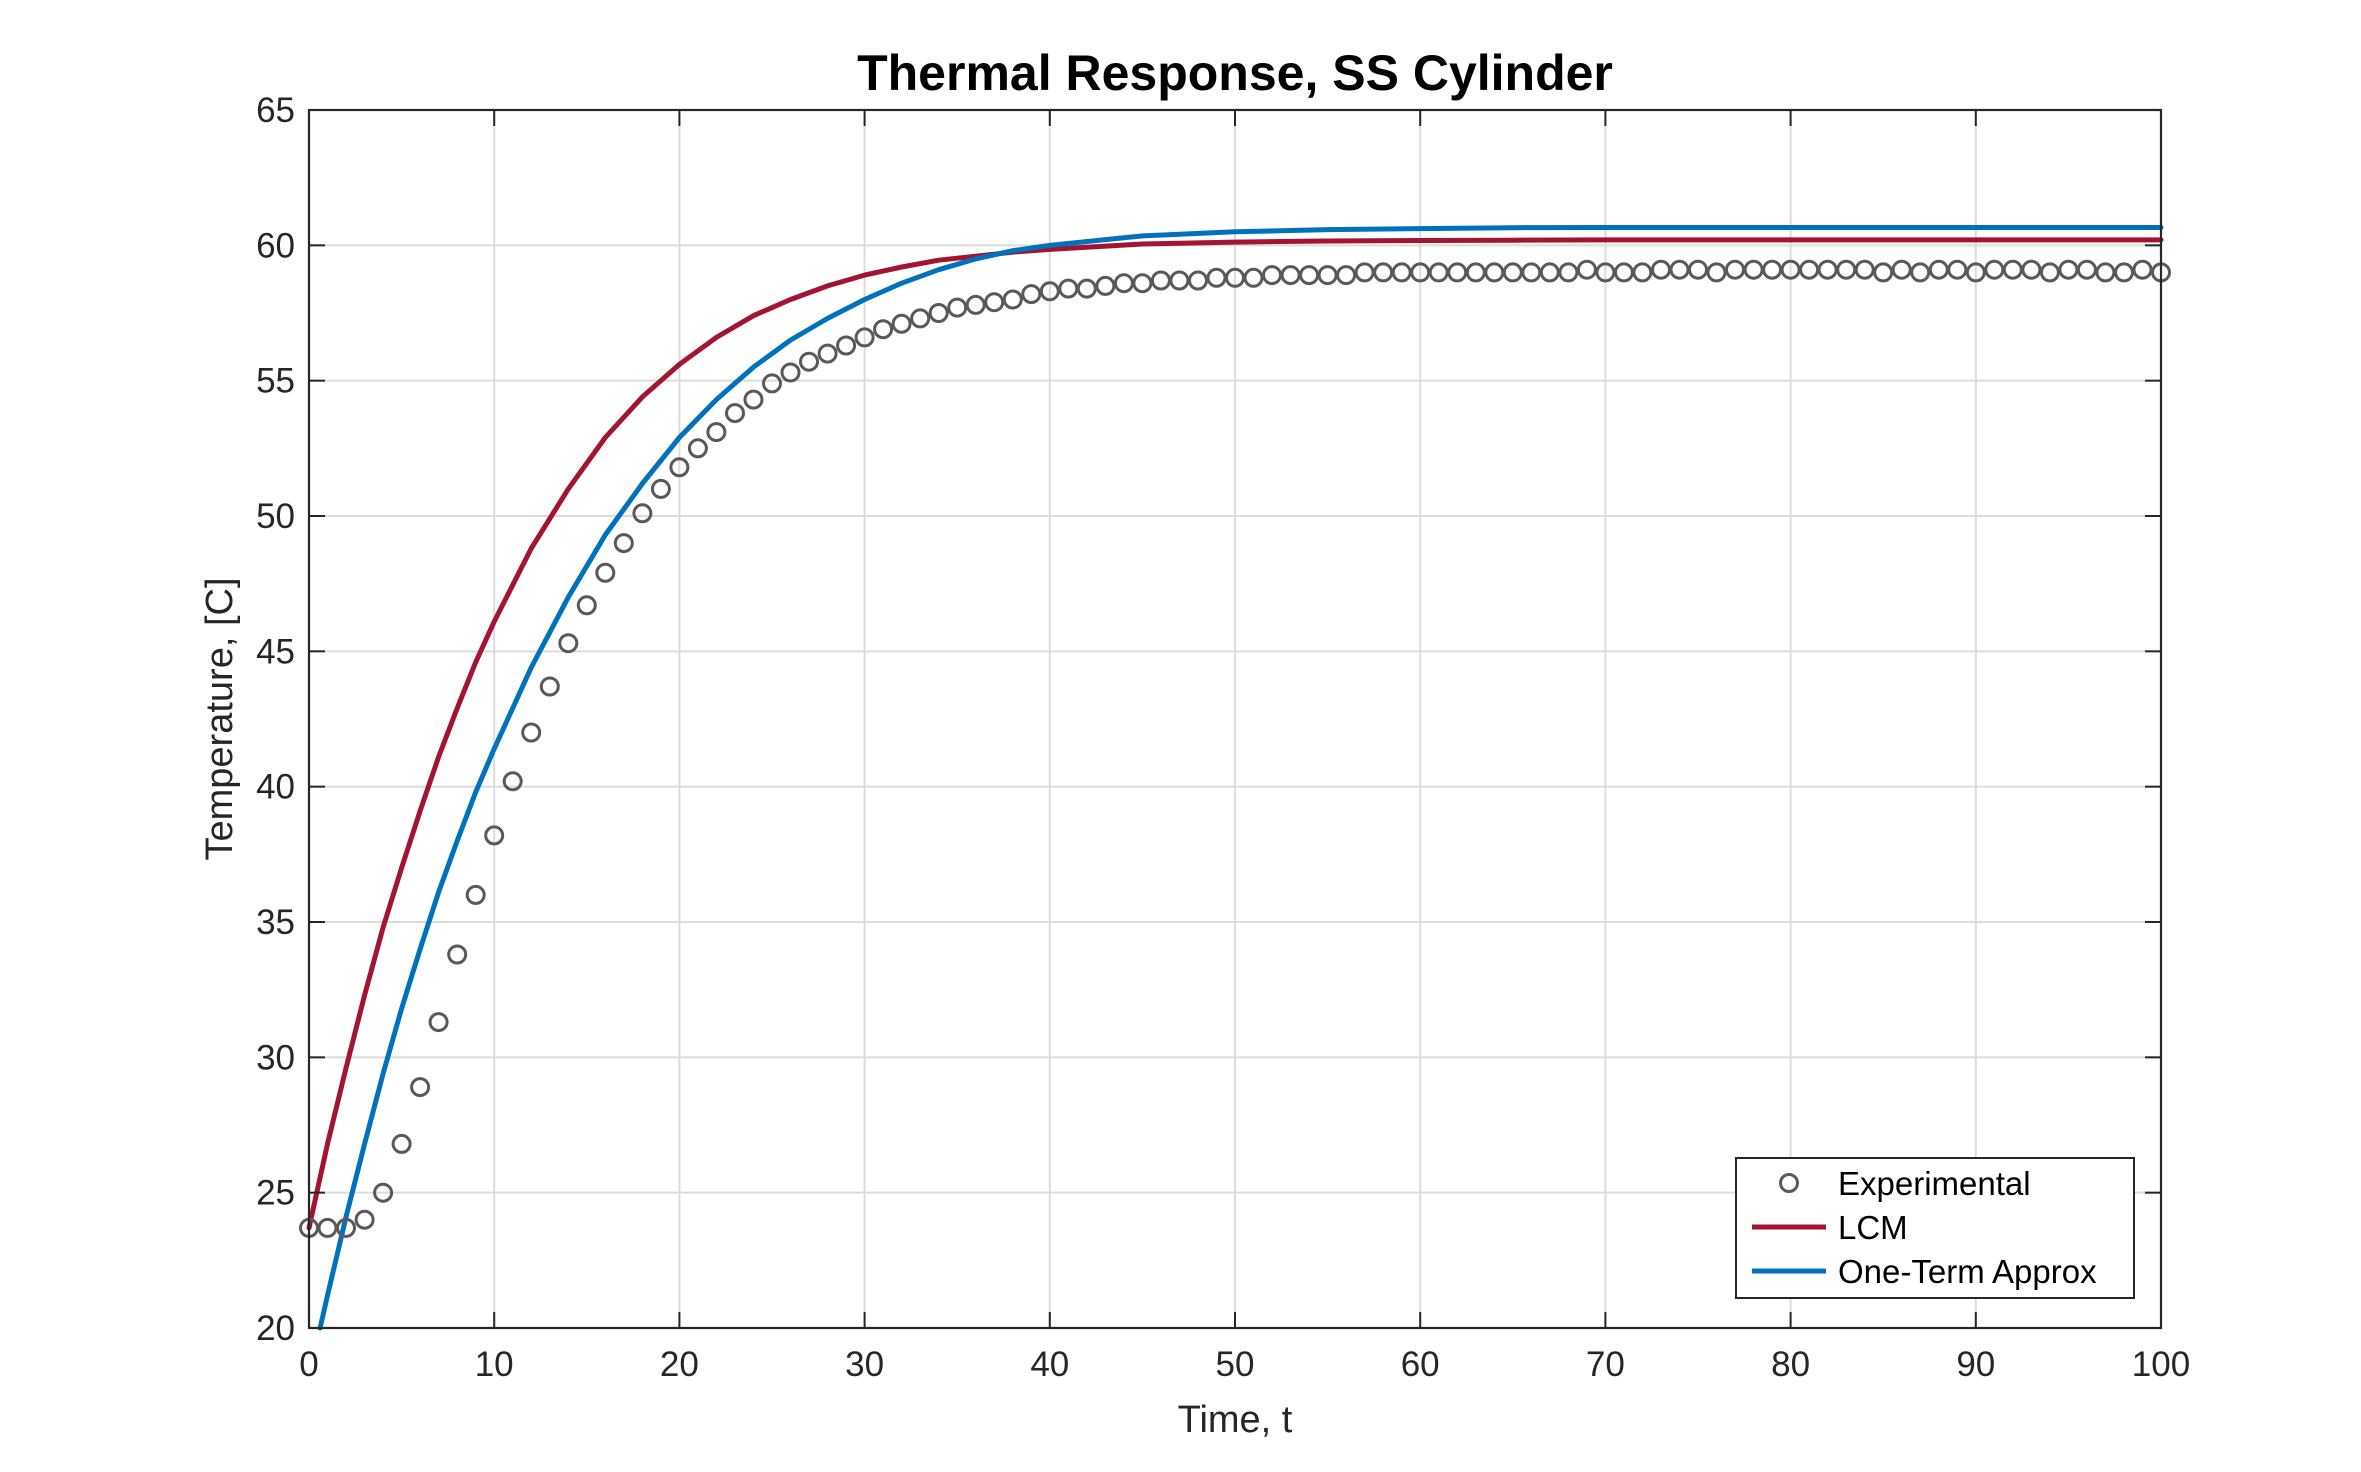  I want to click on x-tick-label: 30, so click(864, 1364).